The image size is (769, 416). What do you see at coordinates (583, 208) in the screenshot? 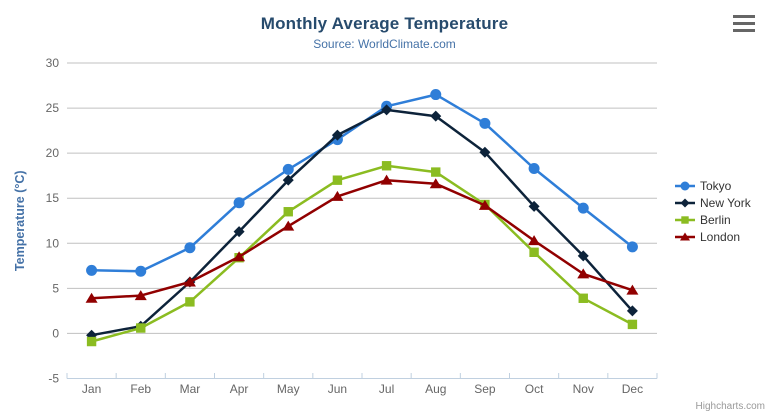
I see `point-tokyo-nov` at bounding box center [583, 208].